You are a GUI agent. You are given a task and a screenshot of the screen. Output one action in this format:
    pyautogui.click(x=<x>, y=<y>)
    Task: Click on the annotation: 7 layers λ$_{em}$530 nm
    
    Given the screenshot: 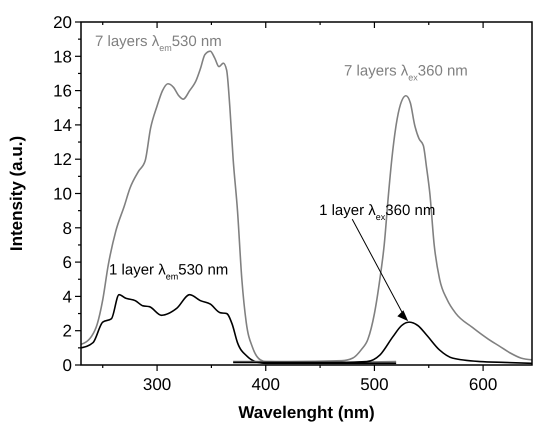 What is the action you would take?
    pyautogui.click(x=158, y=43)
    